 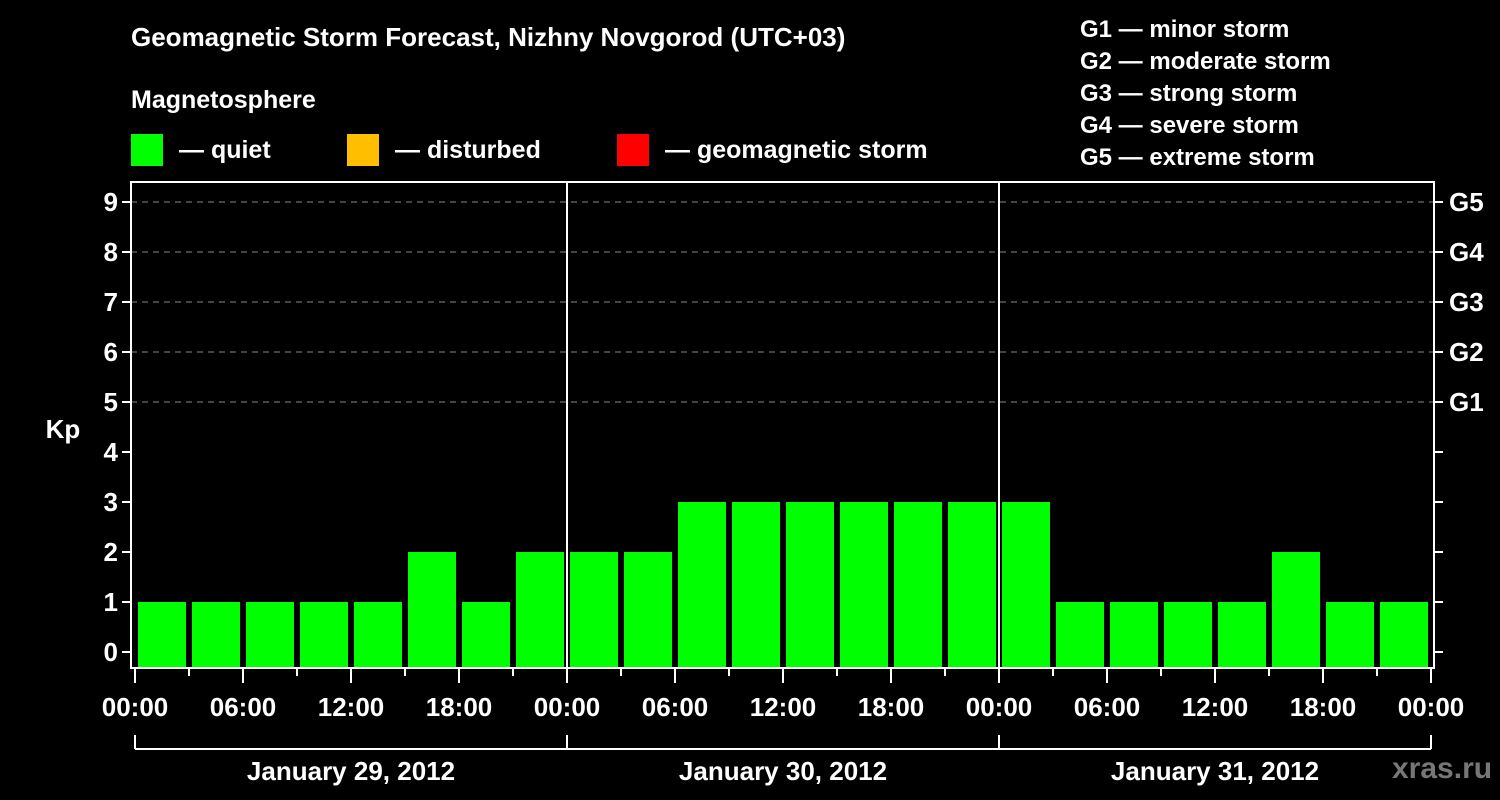 I want to click on legend-swatch-disturbed, so click(x=363, y=150).